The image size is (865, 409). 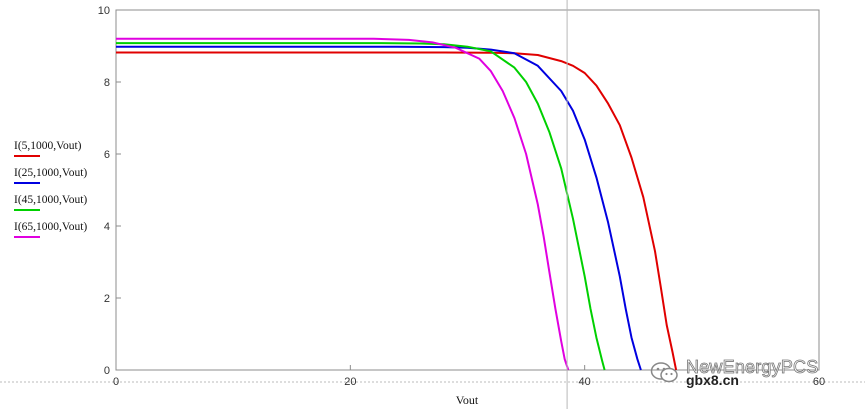 I want to click on legend-label: I(45,1000,Vout), so click(x=69, y=200).